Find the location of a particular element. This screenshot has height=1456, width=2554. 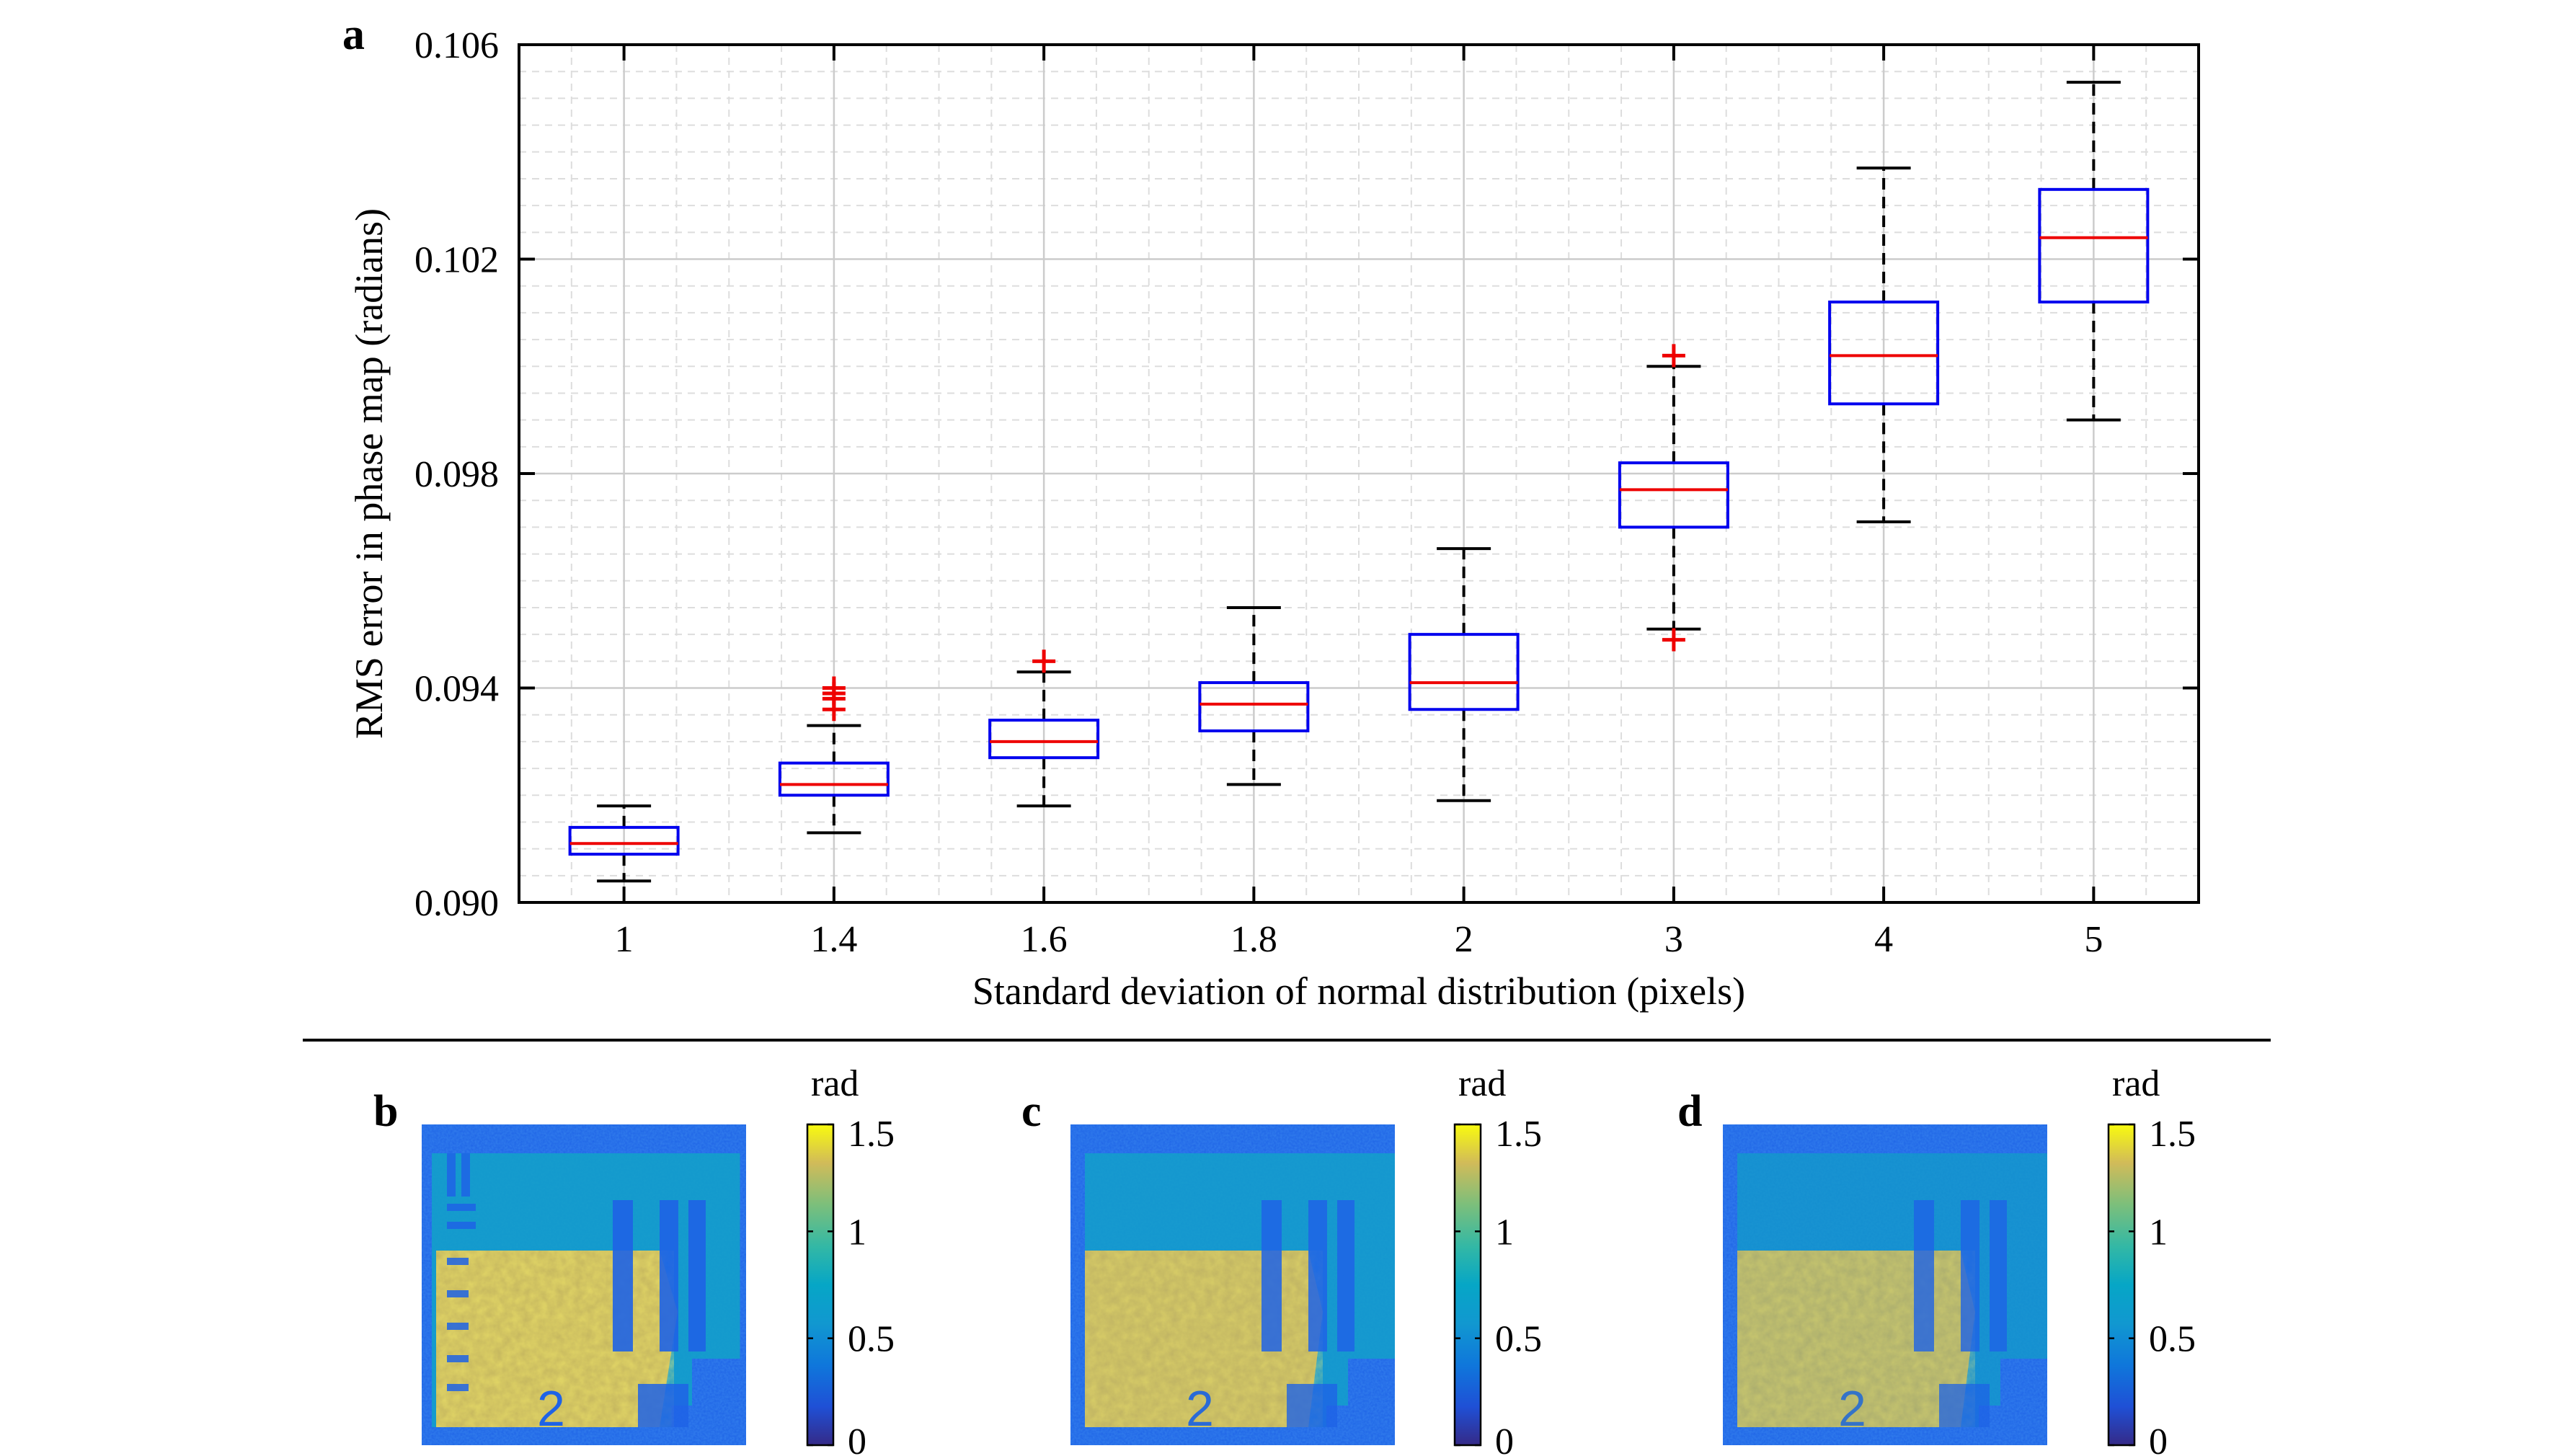

y-tick-label: 0.102 is located at coordinates (457, 260).